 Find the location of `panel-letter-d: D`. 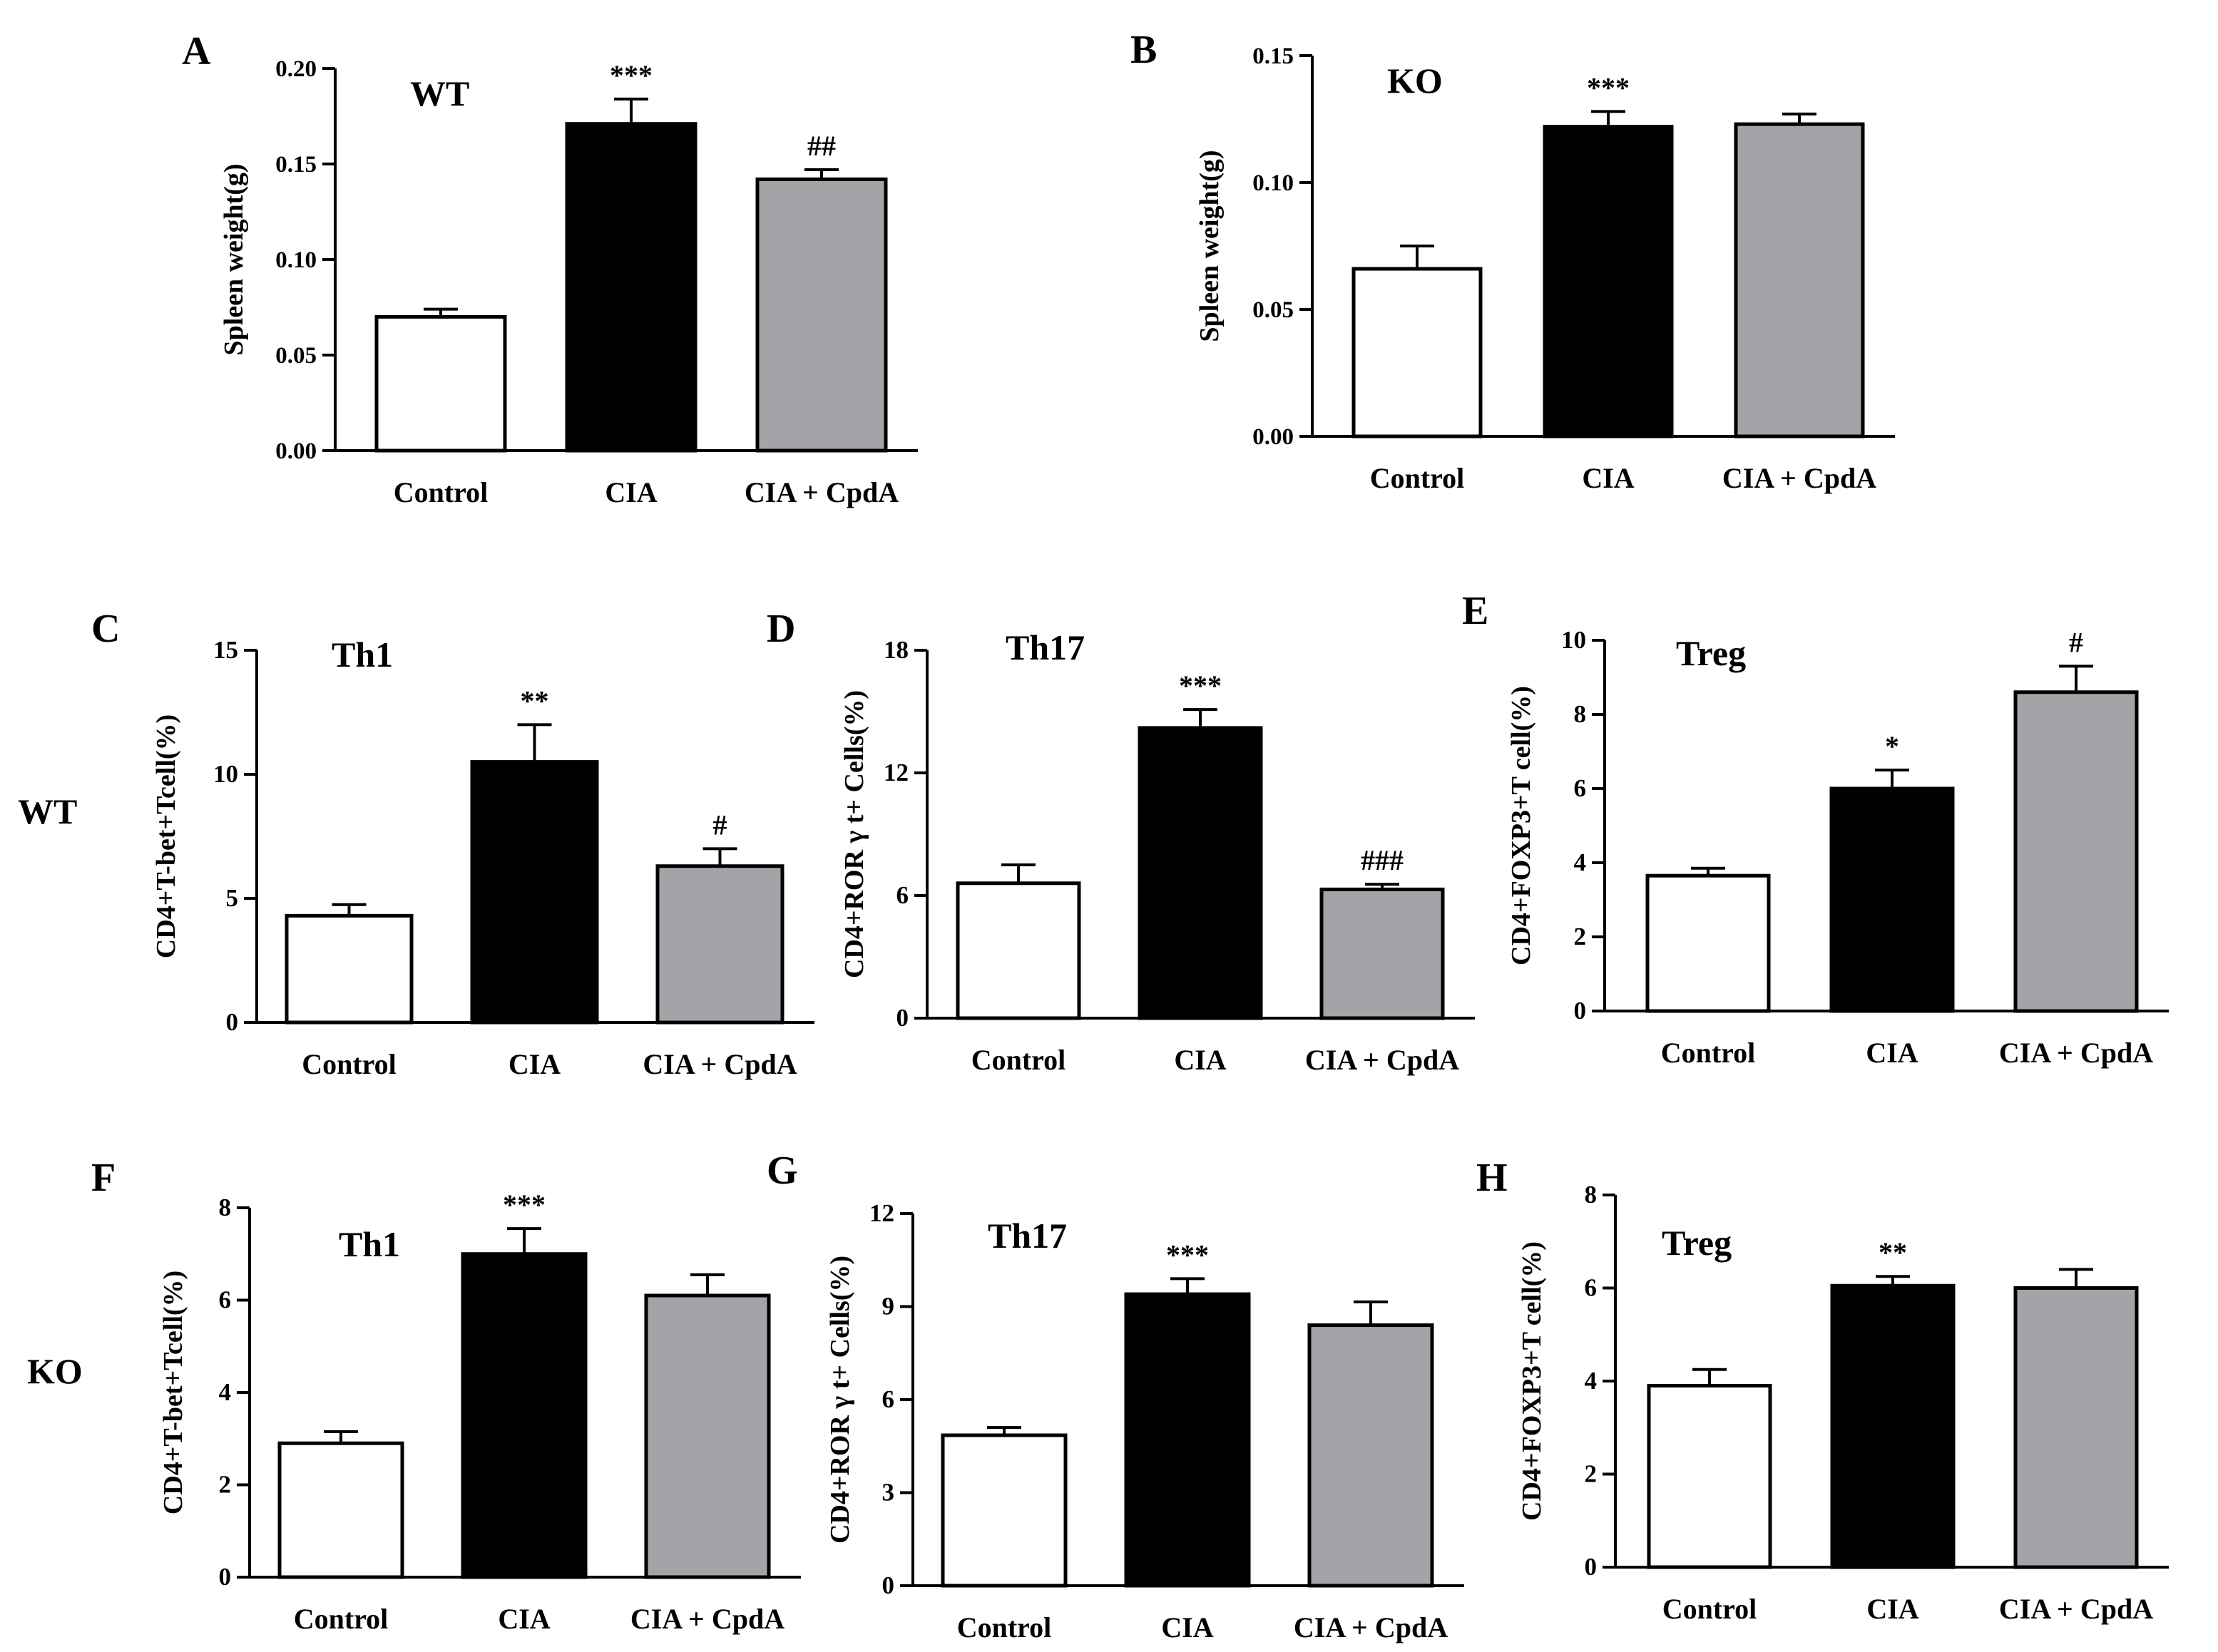

panel-letter-d: D is located at coordinates (781, 629).